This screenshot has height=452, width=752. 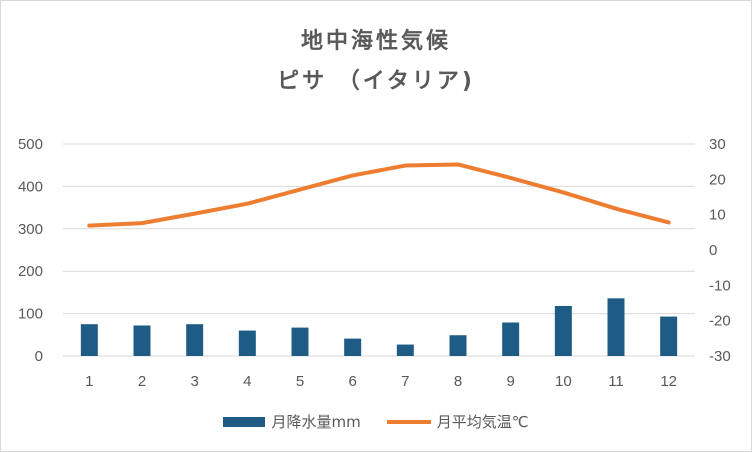 I want to click on y-right-tick-label: 10, so click(x=717, y=215).